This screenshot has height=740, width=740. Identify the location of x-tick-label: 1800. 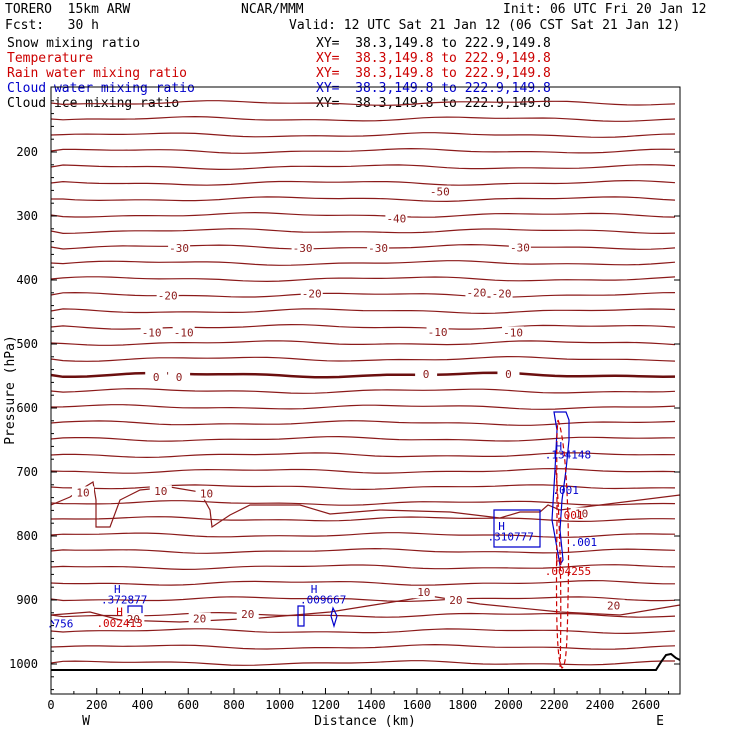
(462, 705).